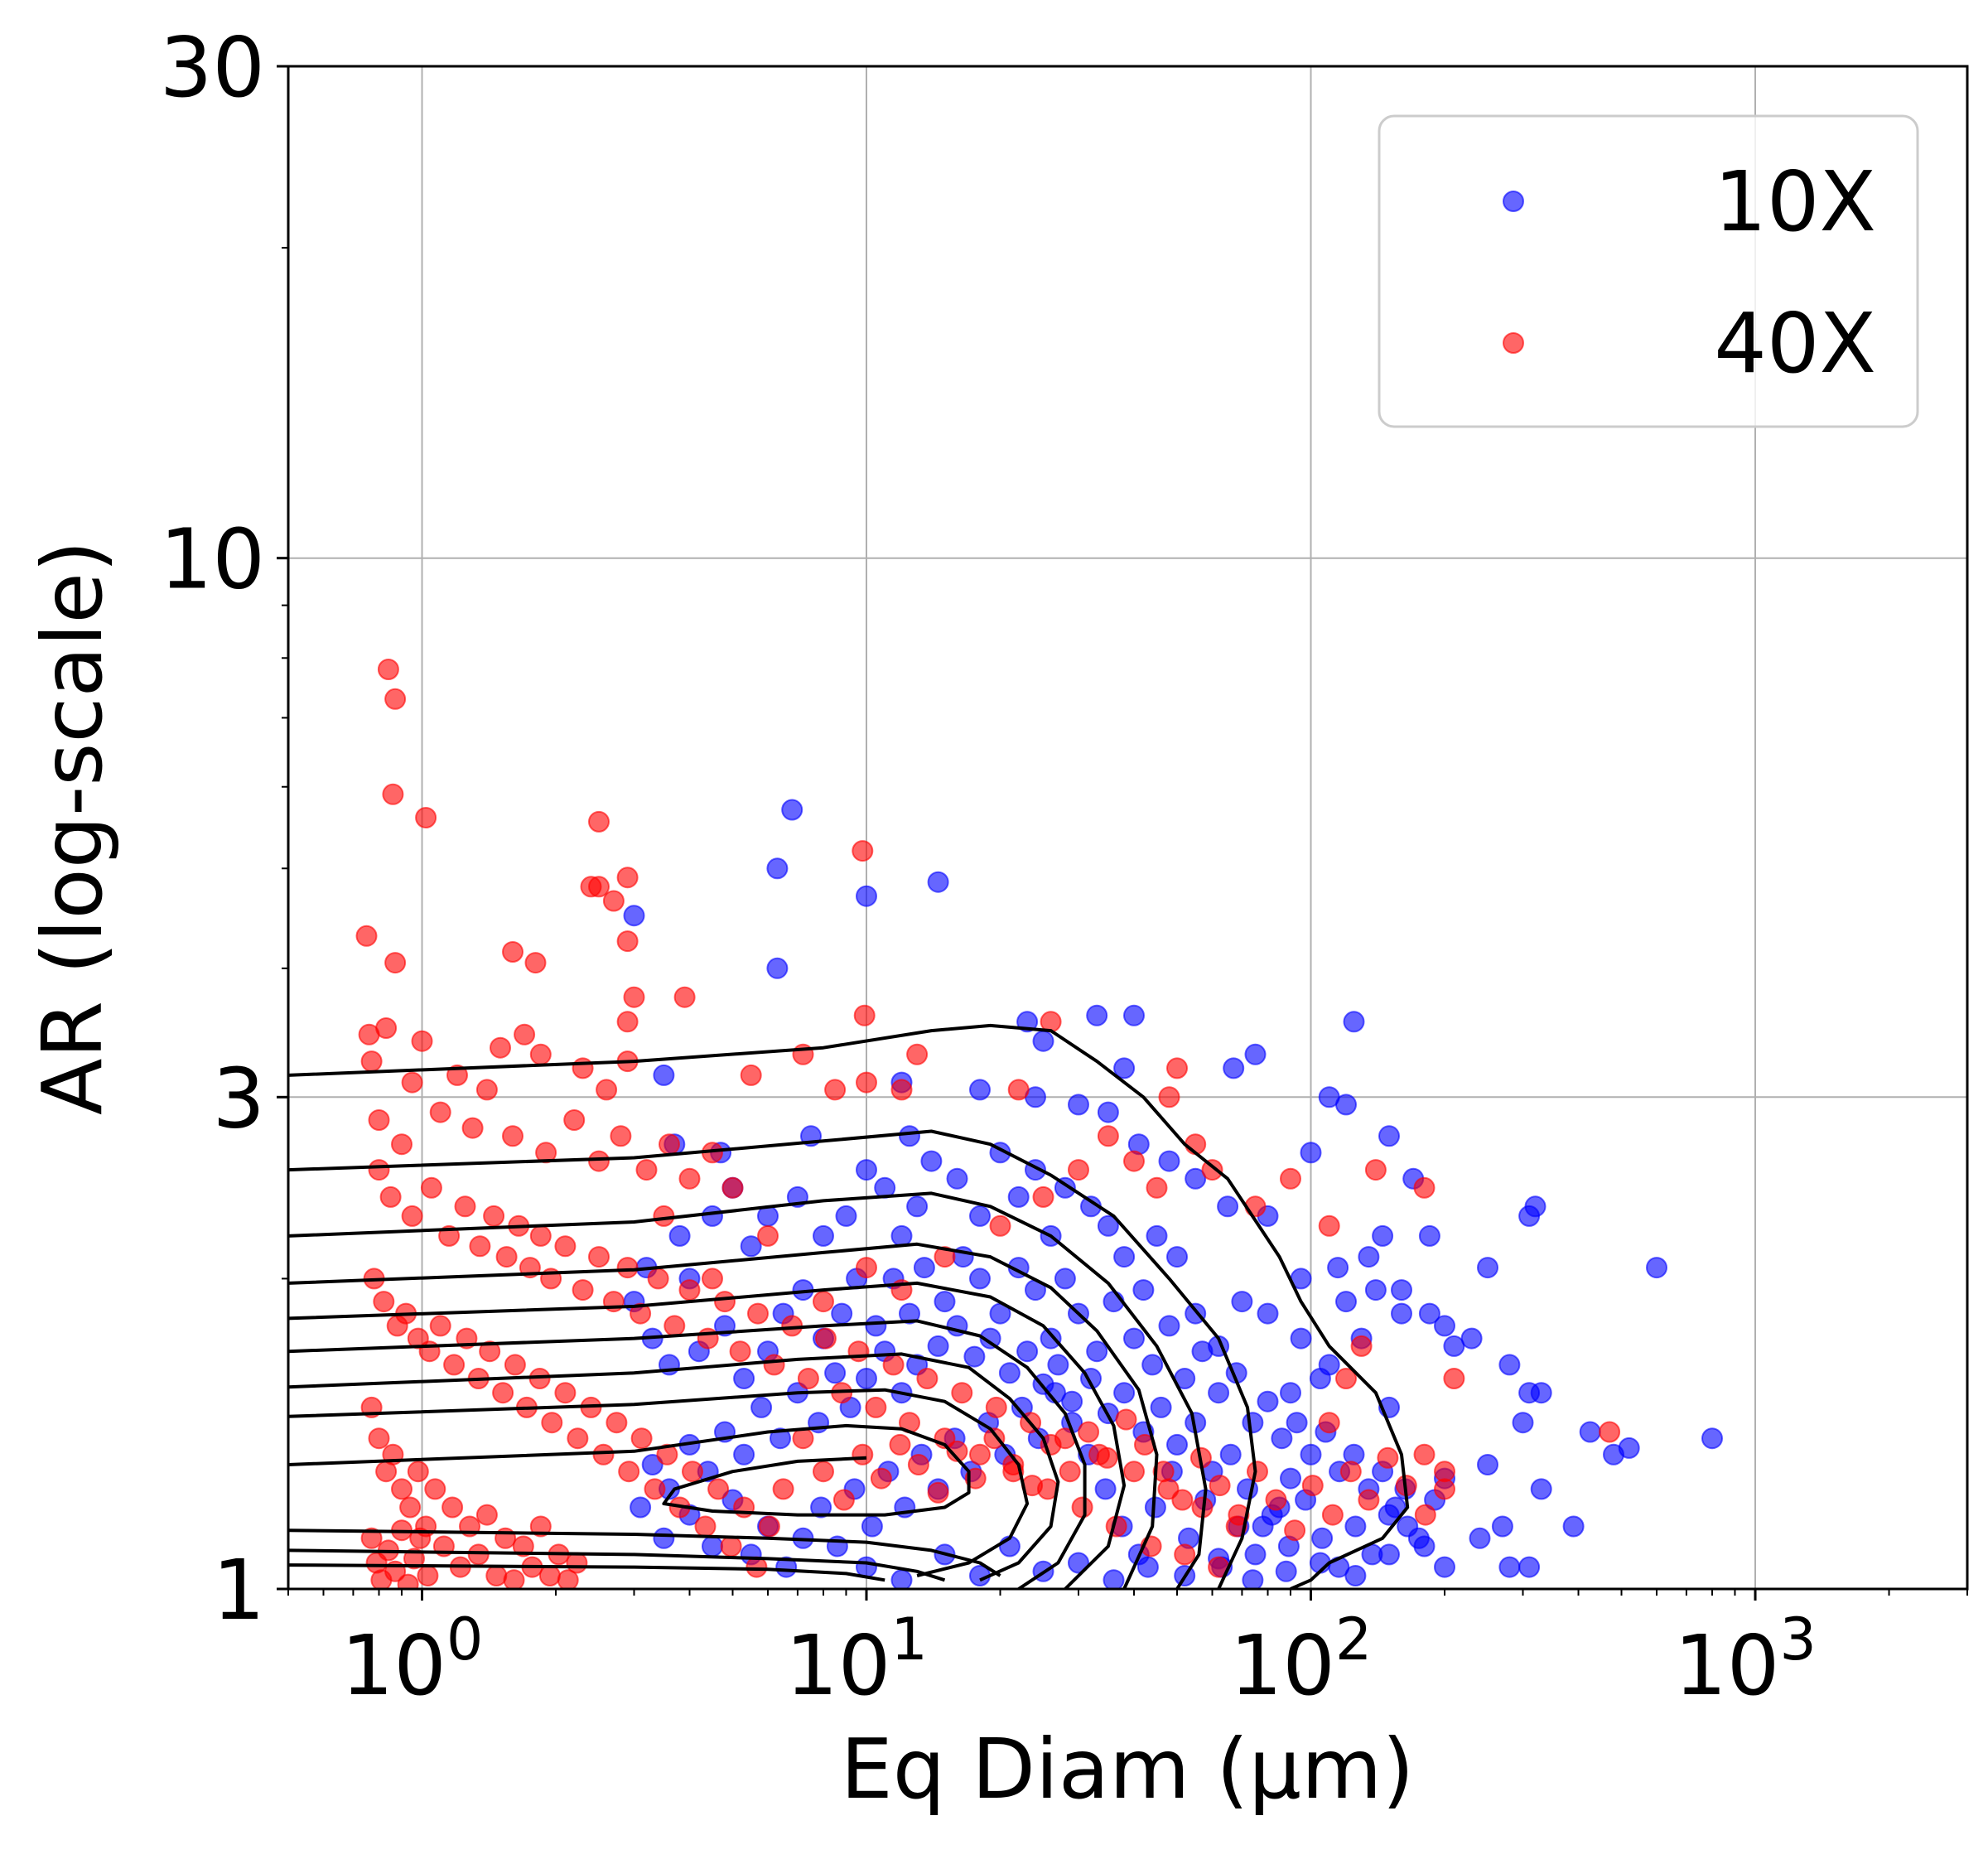  Describe the element at coordinates (238, 1590) in the screenshot. I see `y-tick-label: 1` at that location.